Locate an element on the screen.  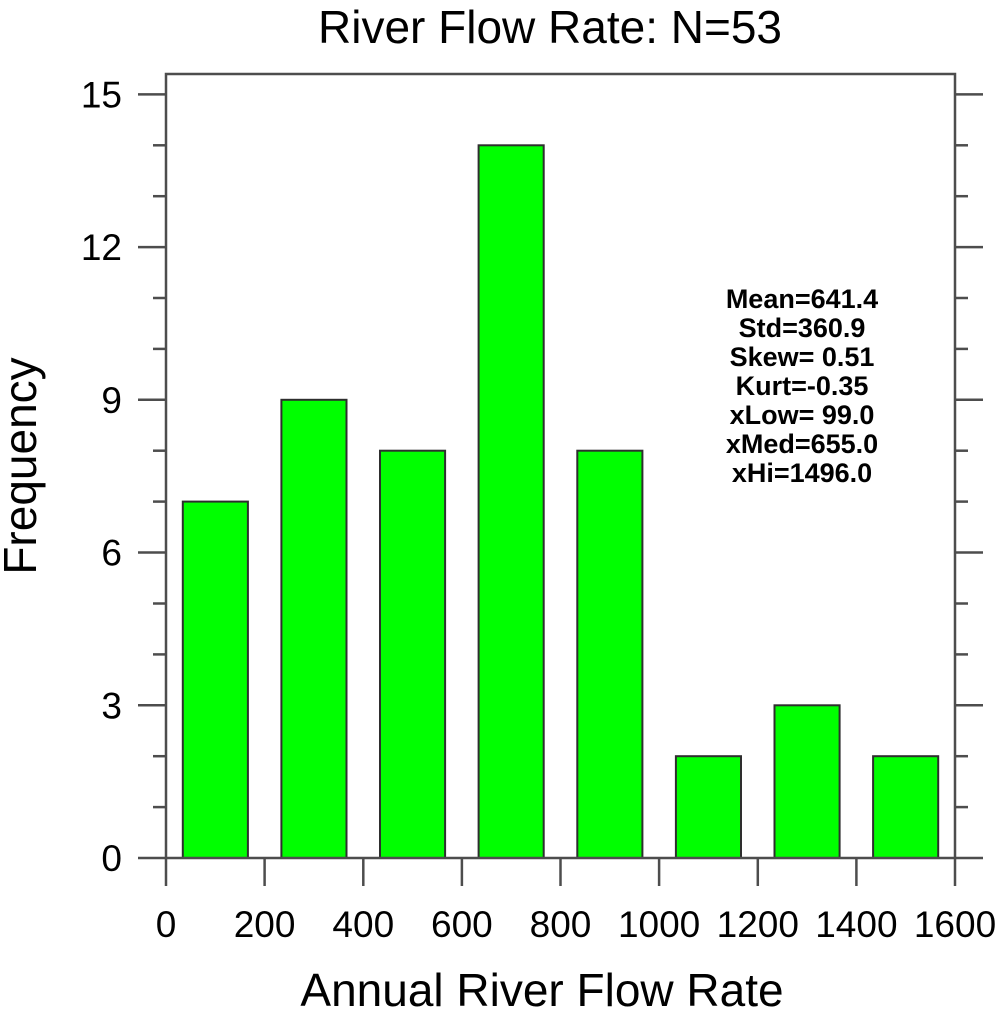
stats-line: xLow= 99.0 is located at coordinates (802, 415).